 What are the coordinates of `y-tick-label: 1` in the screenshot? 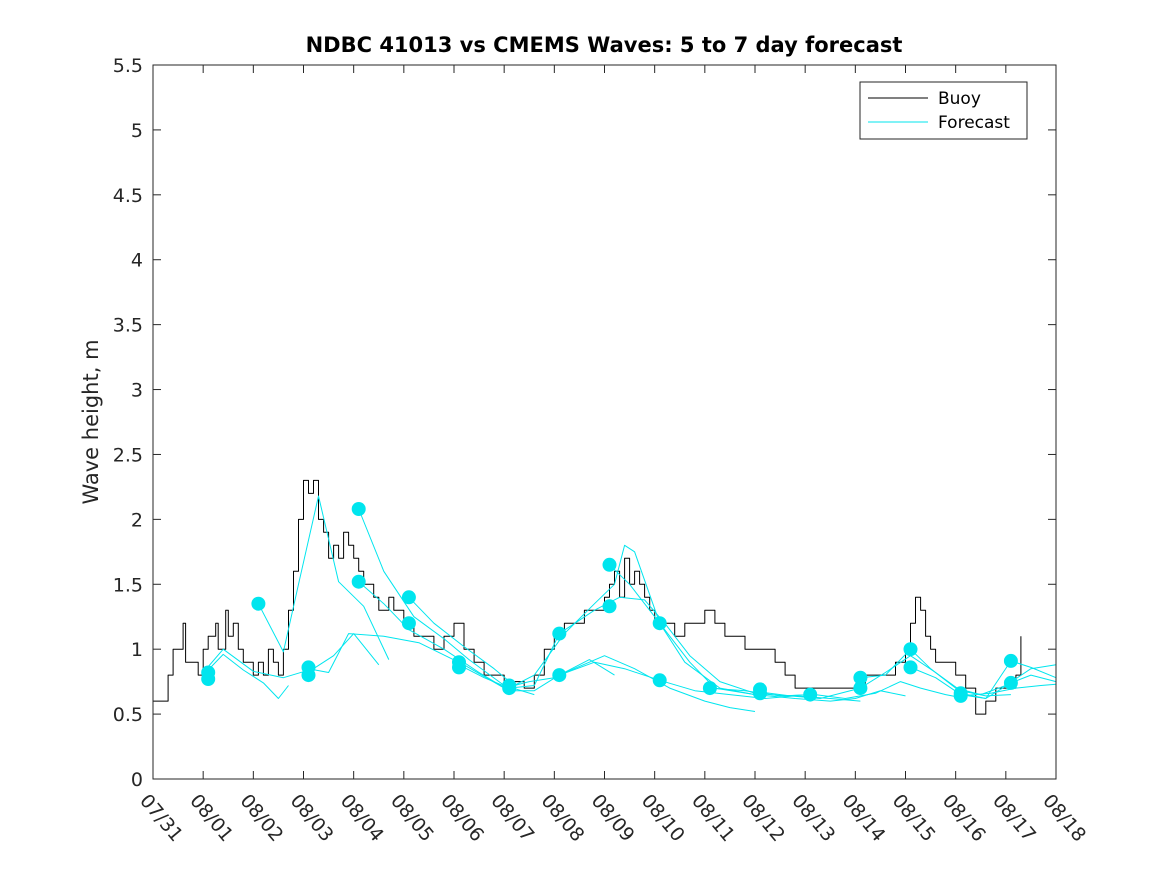 It's located at (137, 650).